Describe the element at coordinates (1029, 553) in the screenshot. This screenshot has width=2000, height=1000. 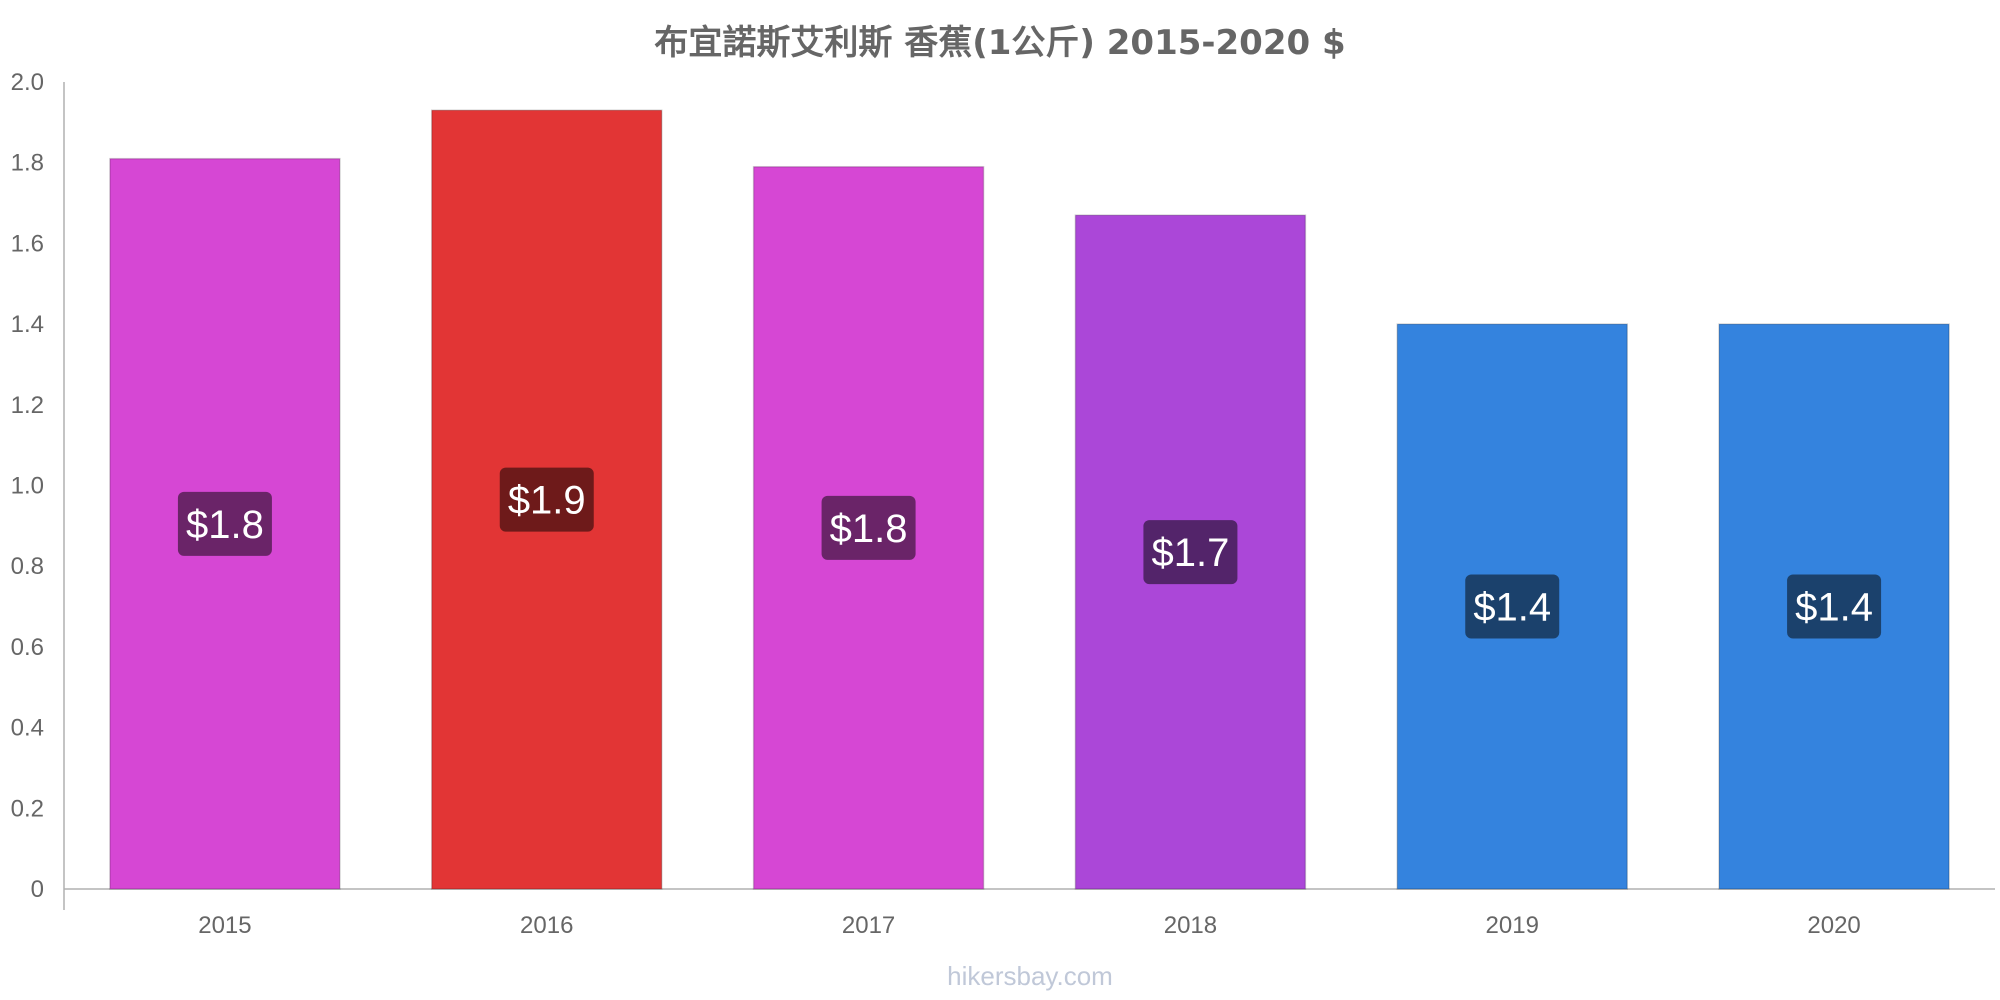
I see `value-labels: $1.8 $1.9 $1.8 $1.7 $1.4 $1.4` at that location.